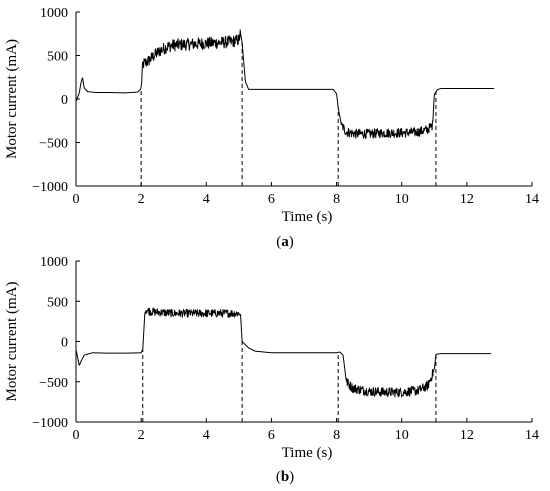 The height and width of the screenshot is (491, 550). Describe the element at coordinates (285, 477) in the screenshot. I see `panel-caption: (b)` at that location.